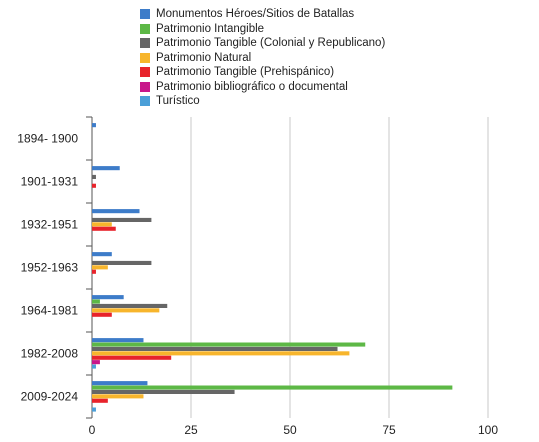 The height and width of the screenshot is (442, 539). Describe the element at coordinates (50, 182) in the screenshot. I see `y-tick-label: 1901-1931` at that location.